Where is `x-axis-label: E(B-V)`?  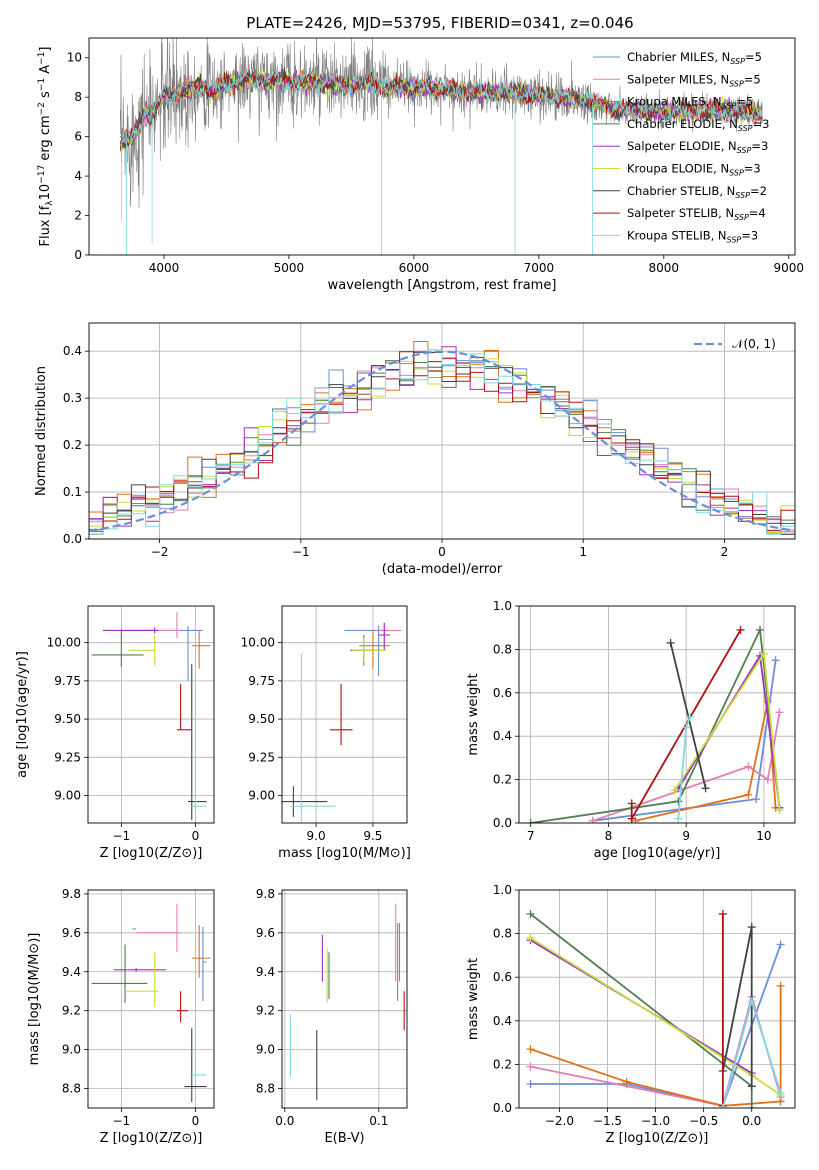
x-axis-label: E(B-V) is located at coordinates (344, 1138).